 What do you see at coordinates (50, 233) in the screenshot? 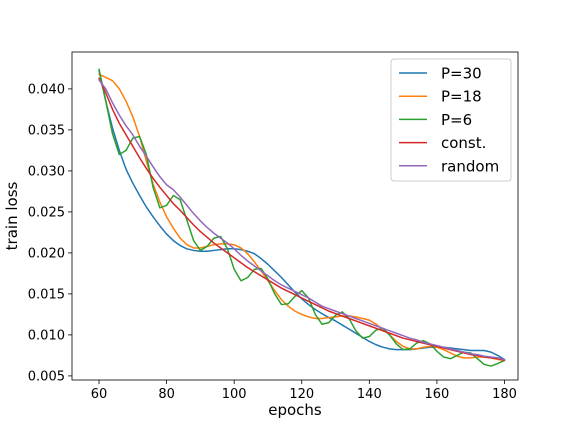
I see `y-axis: 0.005 0.010 0.015 0.020 0.025 0.030 0.035 0.040` at bounding box center [50, 233].